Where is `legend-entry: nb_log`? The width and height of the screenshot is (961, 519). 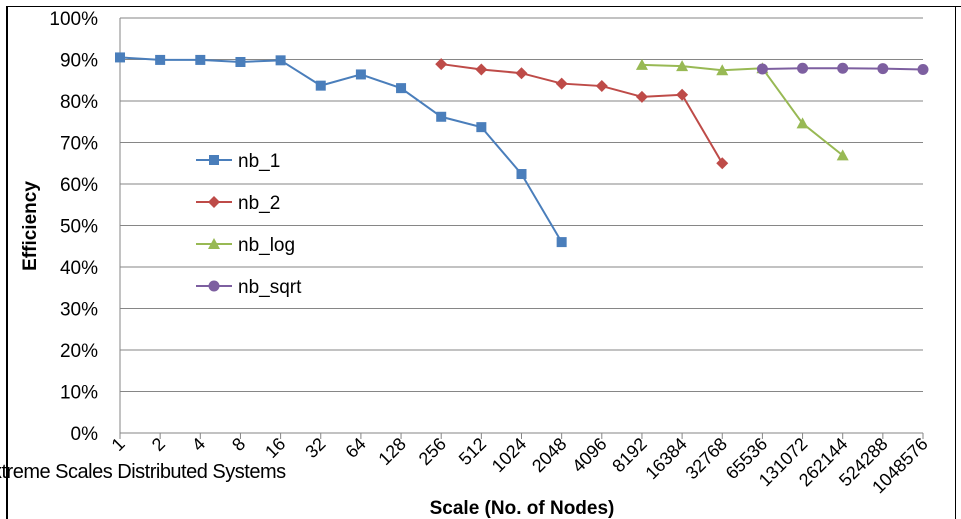 legend-entry: nb_log is located at coordinates (245, 245).